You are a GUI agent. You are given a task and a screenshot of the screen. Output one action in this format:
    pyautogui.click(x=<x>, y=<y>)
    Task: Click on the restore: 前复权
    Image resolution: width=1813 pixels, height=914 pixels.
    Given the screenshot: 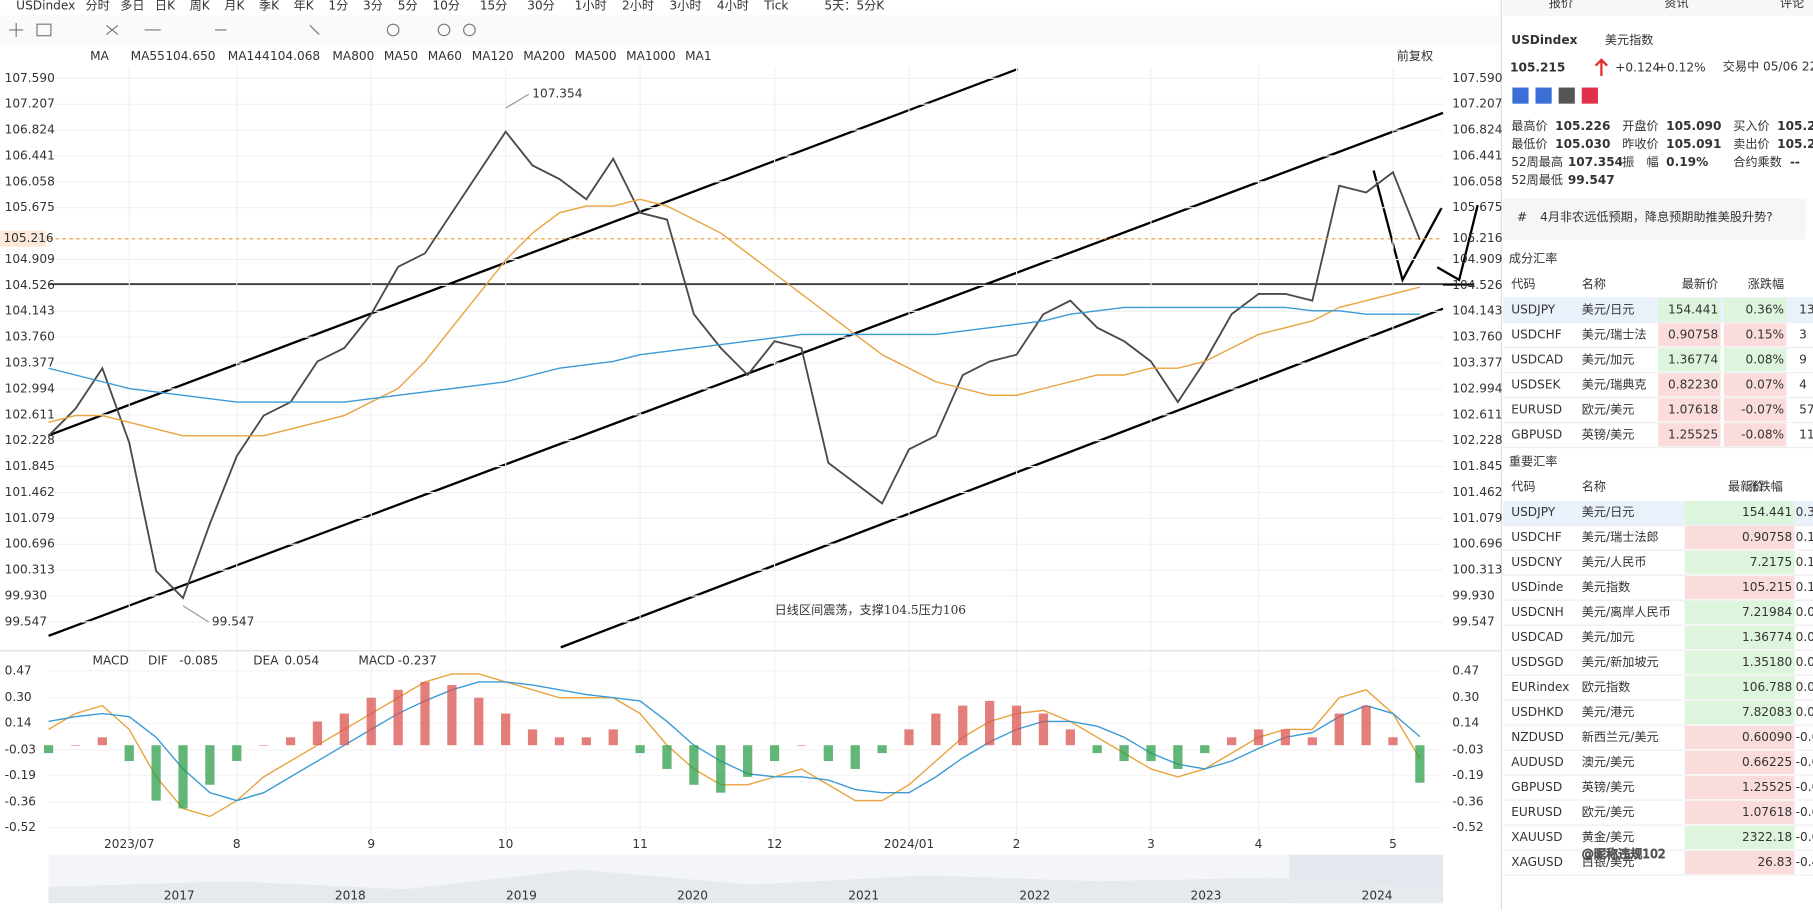 What is the action you would take?
    pyautogui.click(x=1415, y=55)
    